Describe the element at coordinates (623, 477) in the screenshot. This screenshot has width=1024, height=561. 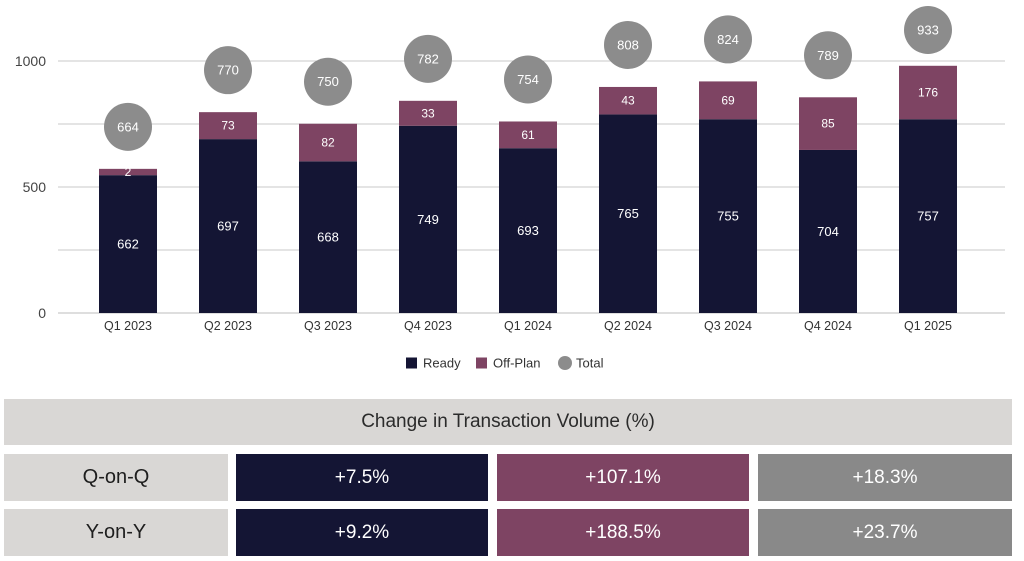
I see `offplan-change-cell: +107.1%` at that location.